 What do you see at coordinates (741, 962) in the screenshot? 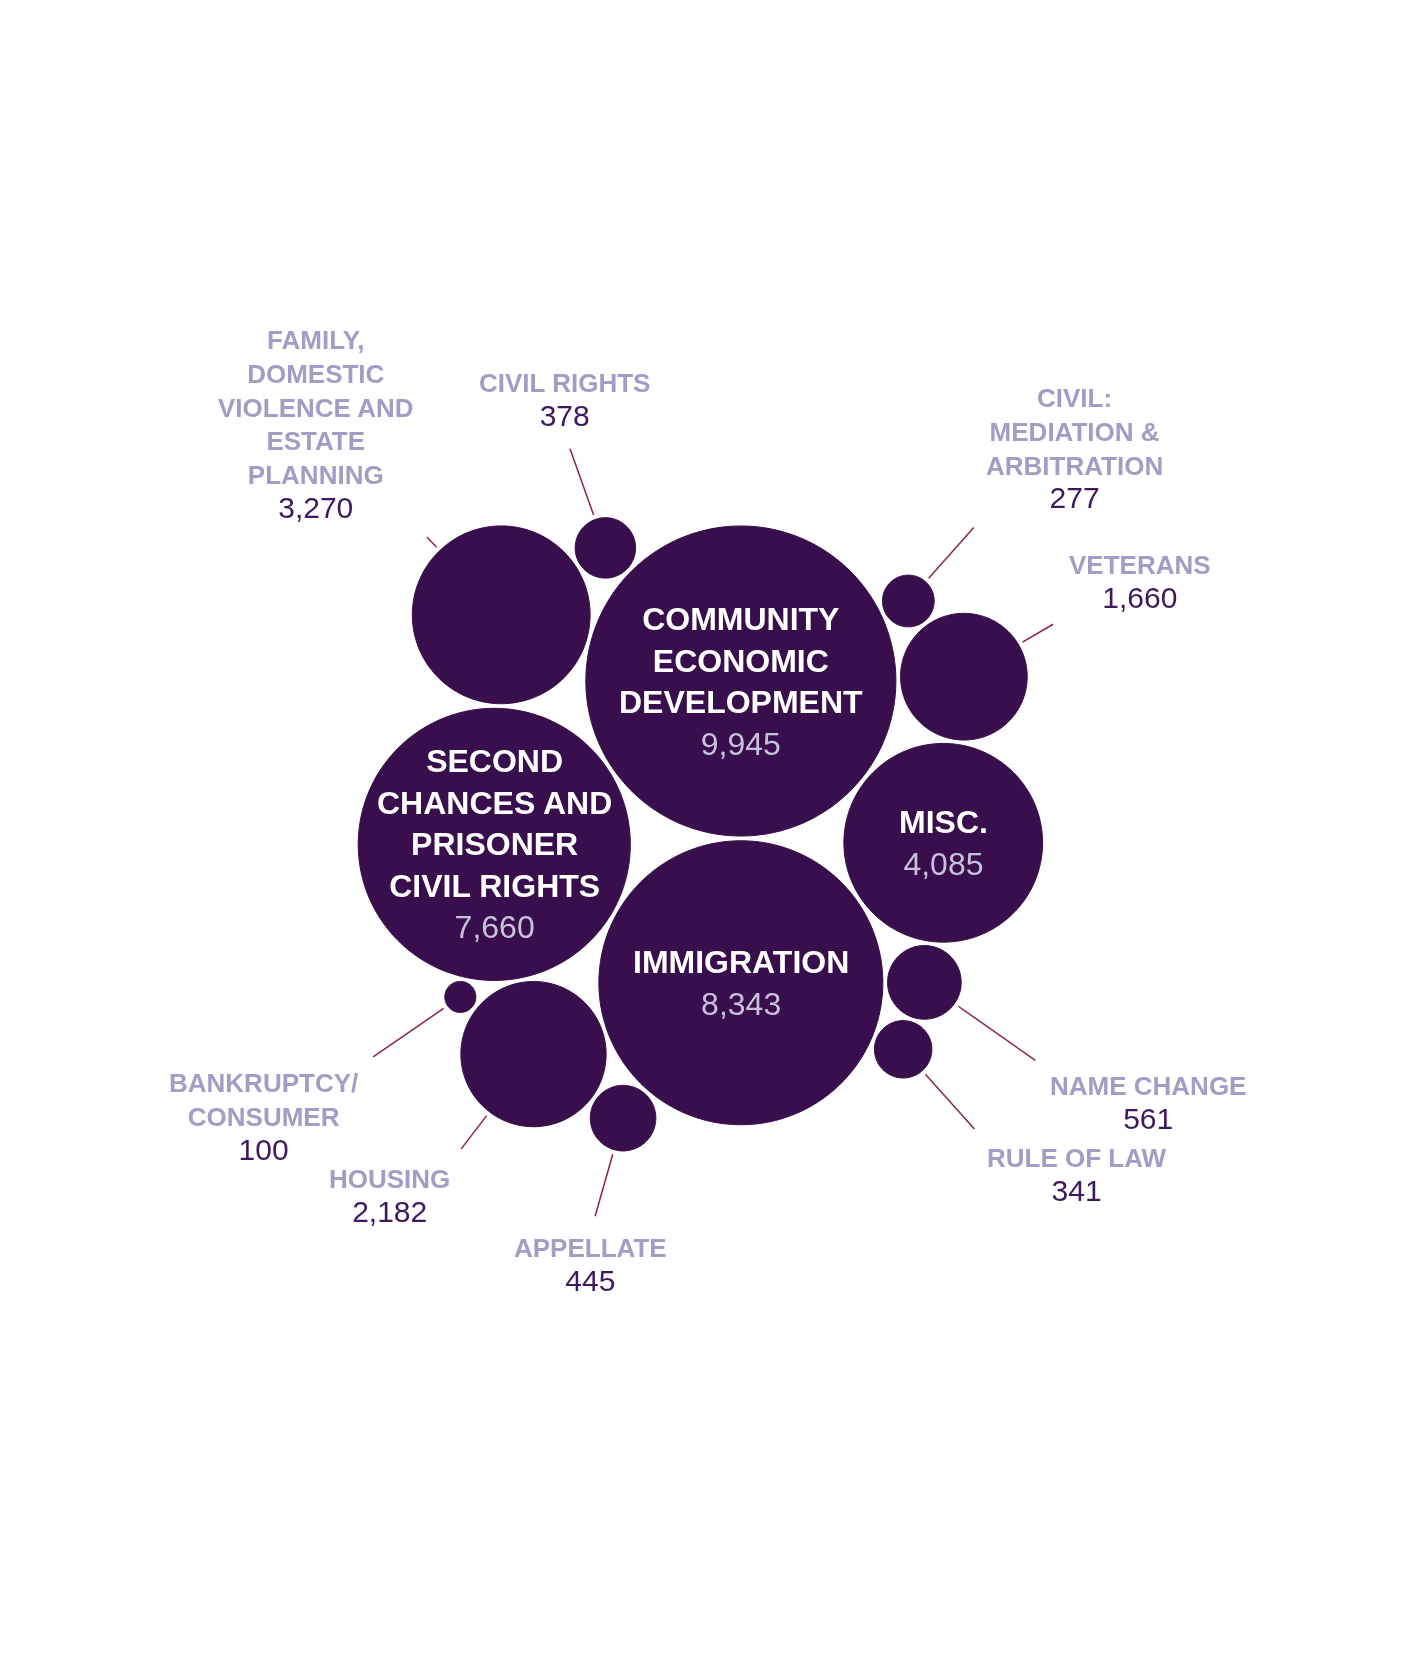
I see `category-label: IMMIGRATION` at bounding box center [741, 962].